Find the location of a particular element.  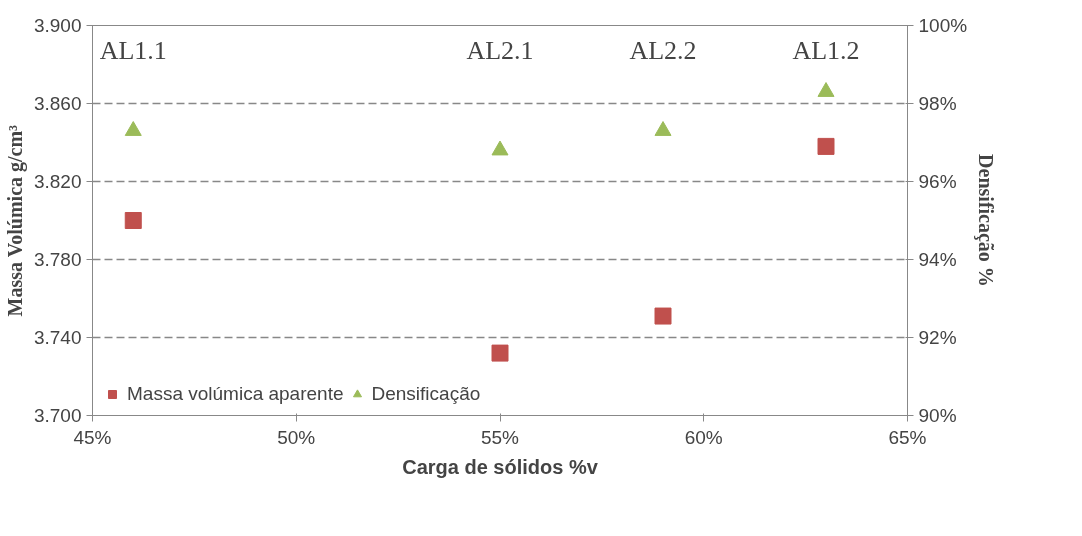

annotation: AL1.1 is located at coordinates (133, 50).